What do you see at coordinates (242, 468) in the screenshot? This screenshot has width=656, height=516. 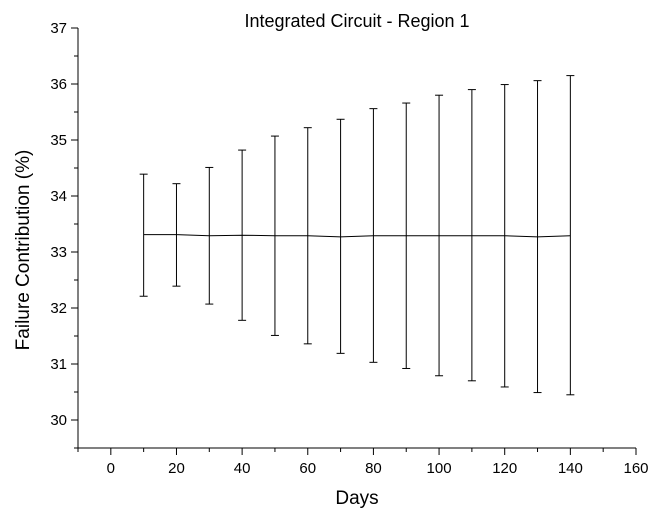 I see `x-tick-label: 40` at bounding box center [242, 468].